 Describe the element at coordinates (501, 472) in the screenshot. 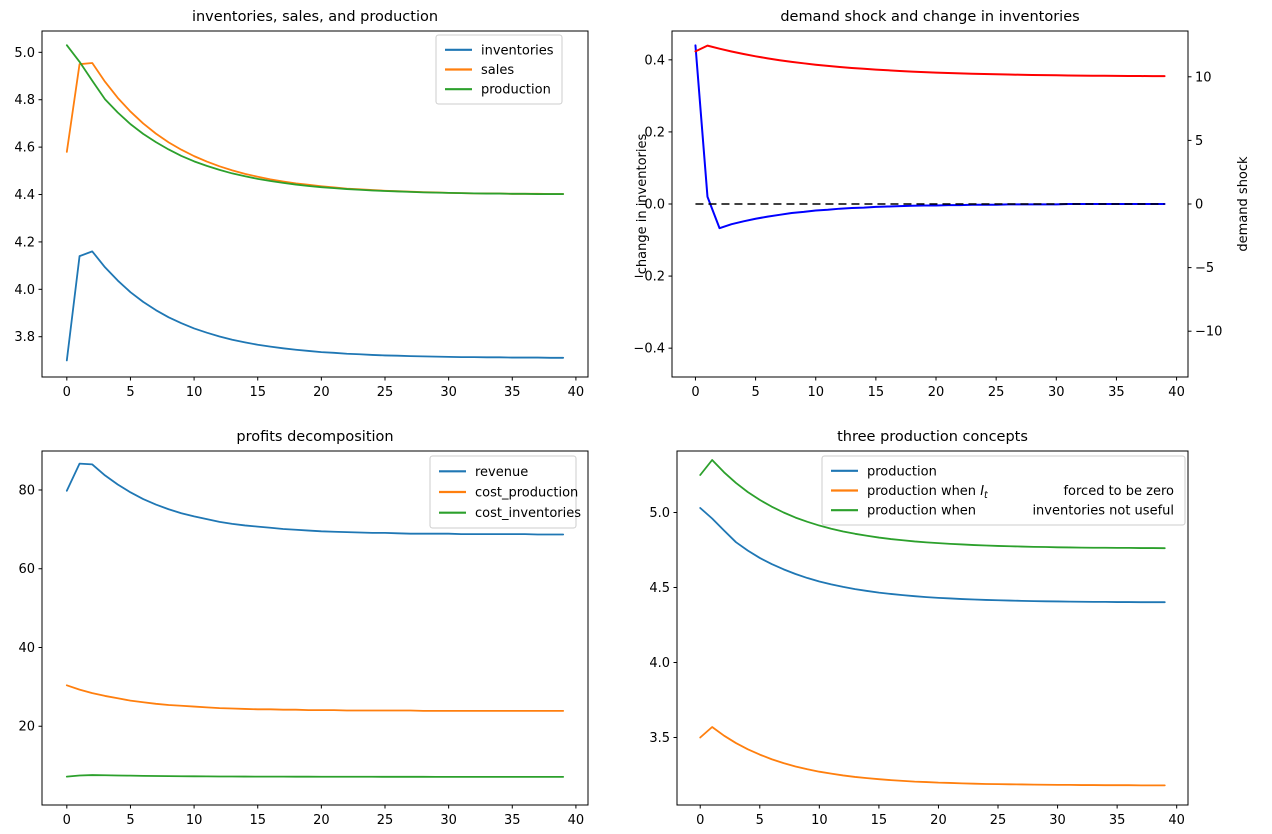

I see `legend-item-label: revenue` at that location.